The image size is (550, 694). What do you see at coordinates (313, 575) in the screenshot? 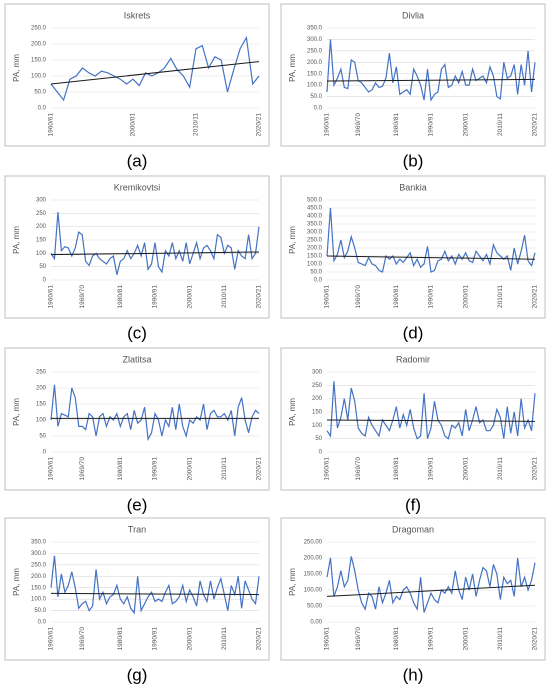
I see `y-tick-label: 150.00` at bounding box center [313, 575].